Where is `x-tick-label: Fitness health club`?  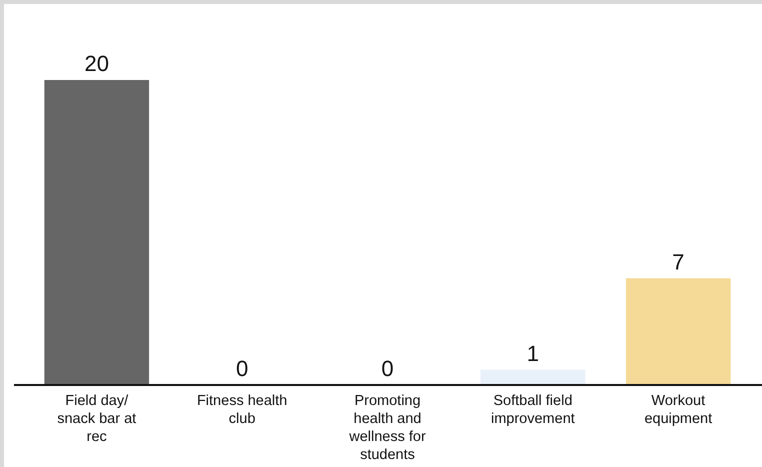 x-tick-label: Fitness health club is located at coordinates (242, 410).